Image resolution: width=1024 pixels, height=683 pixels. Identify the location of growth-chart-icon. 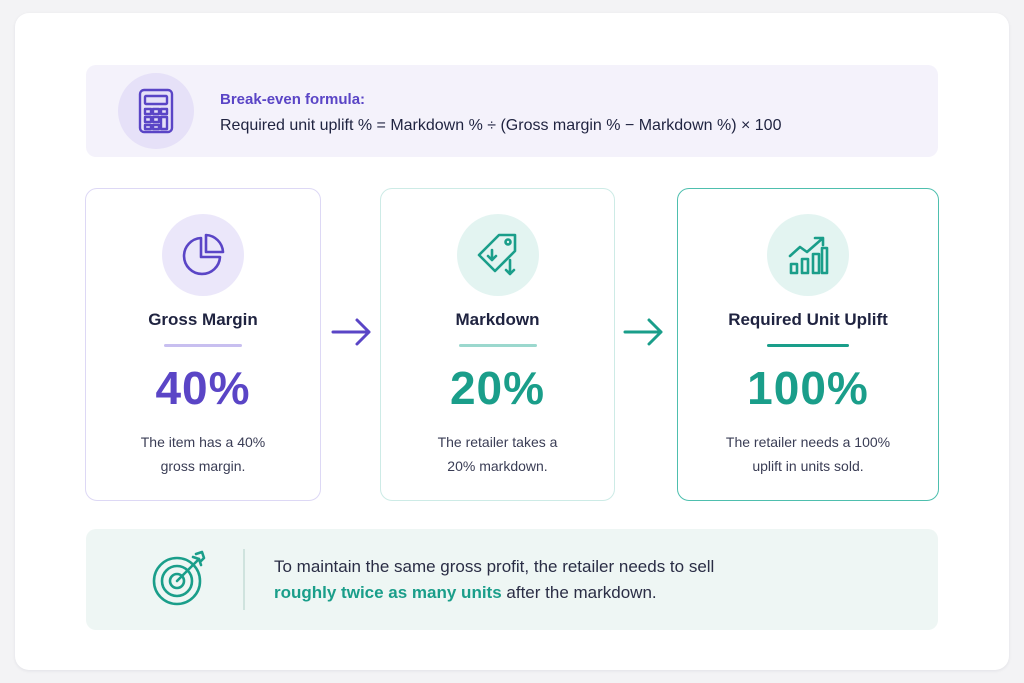
(808, 255).